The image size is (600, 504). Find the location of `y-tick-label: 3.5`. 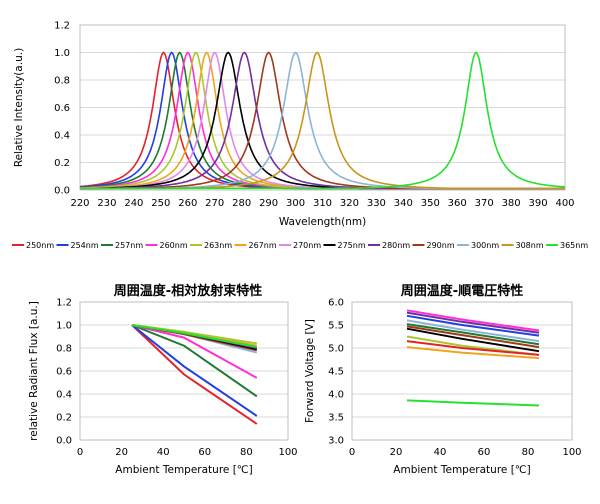

y-tick-label: 3.5 is located at coordinates (336, 418).